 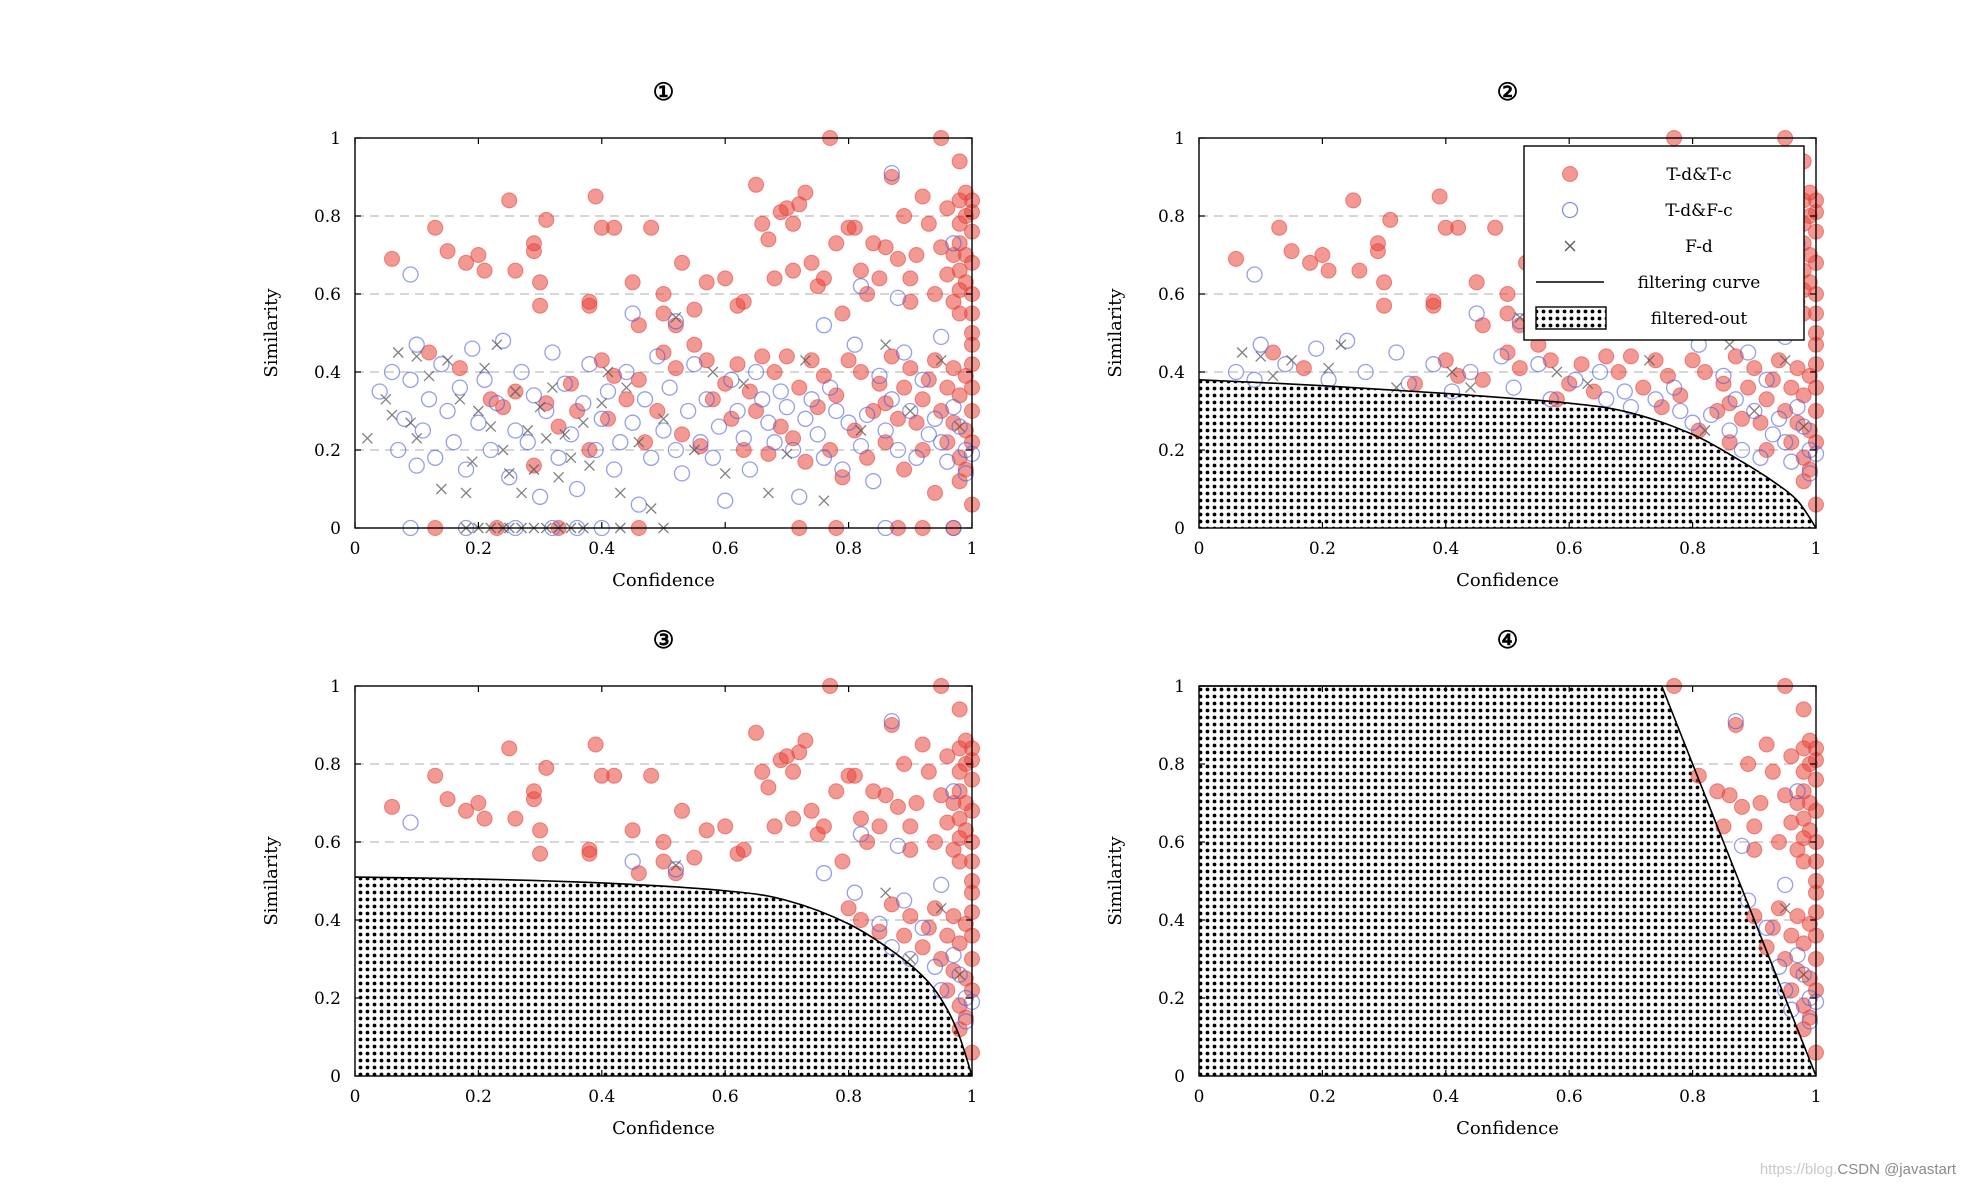 I want to click on watermark: https://blog.CSDN @javastart, so click(x=1858, y=1169).